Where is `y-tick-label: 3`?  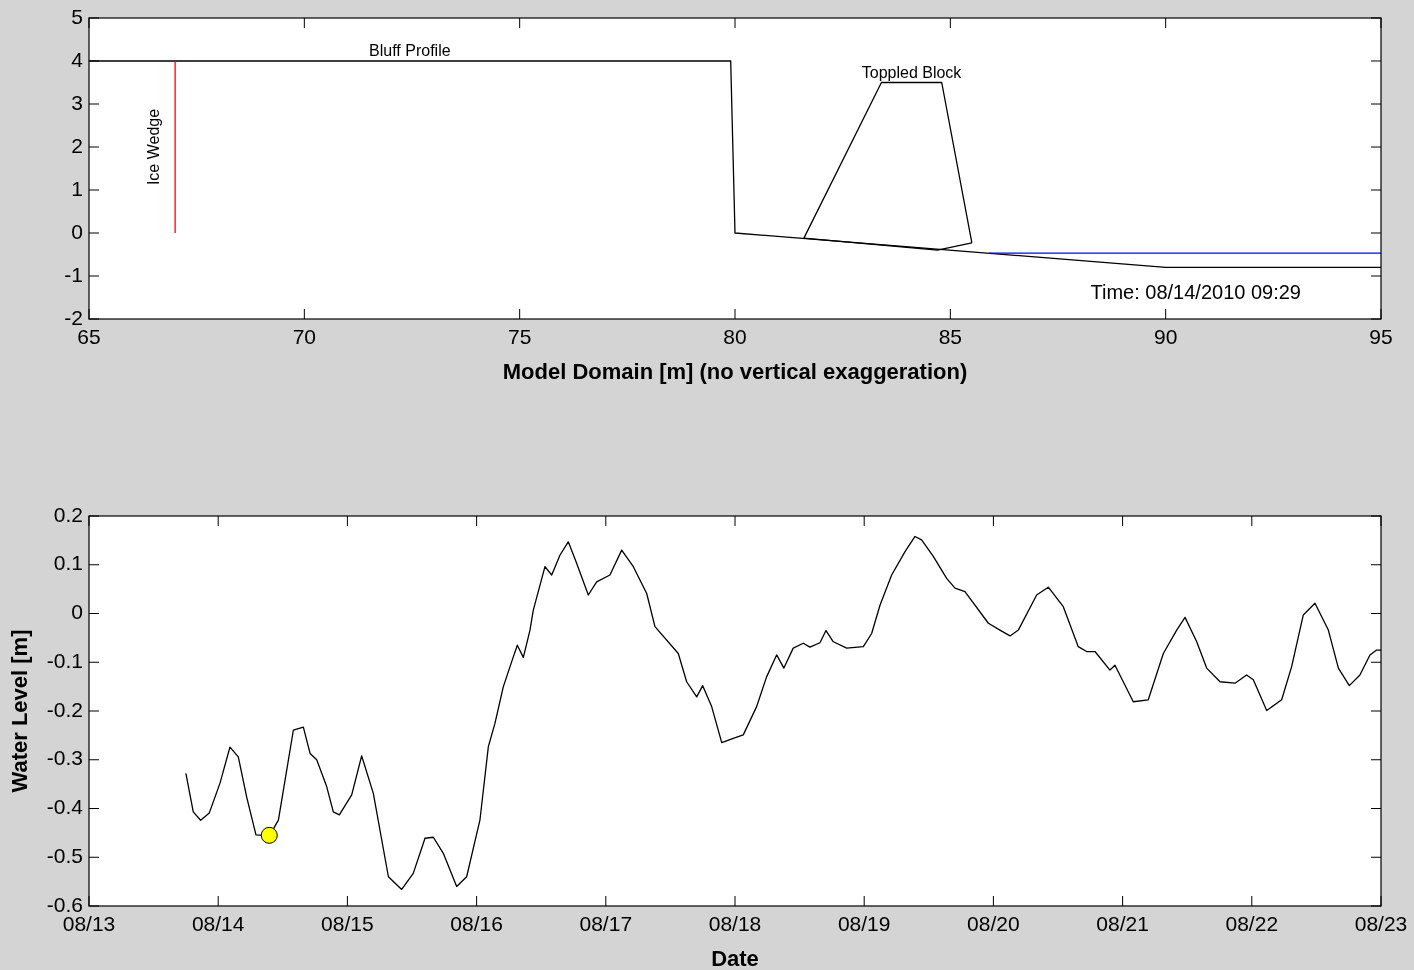 y-tick-label: 3 is located at coordinates (77, 102).